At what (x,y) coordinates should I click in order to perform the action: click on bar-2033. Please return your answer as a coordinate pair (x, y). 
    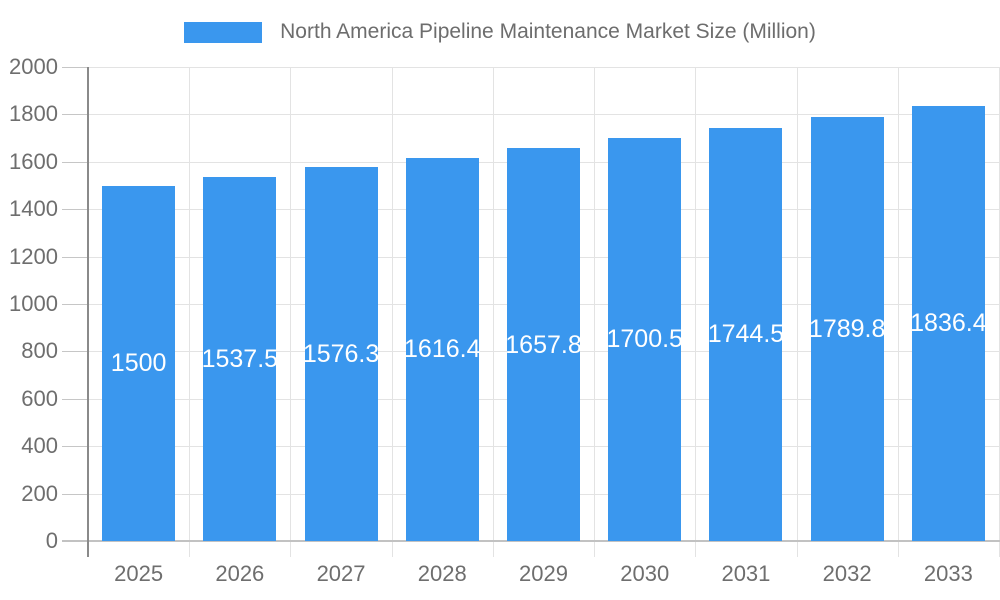
    Looking at the image, I should click on (948, 323).